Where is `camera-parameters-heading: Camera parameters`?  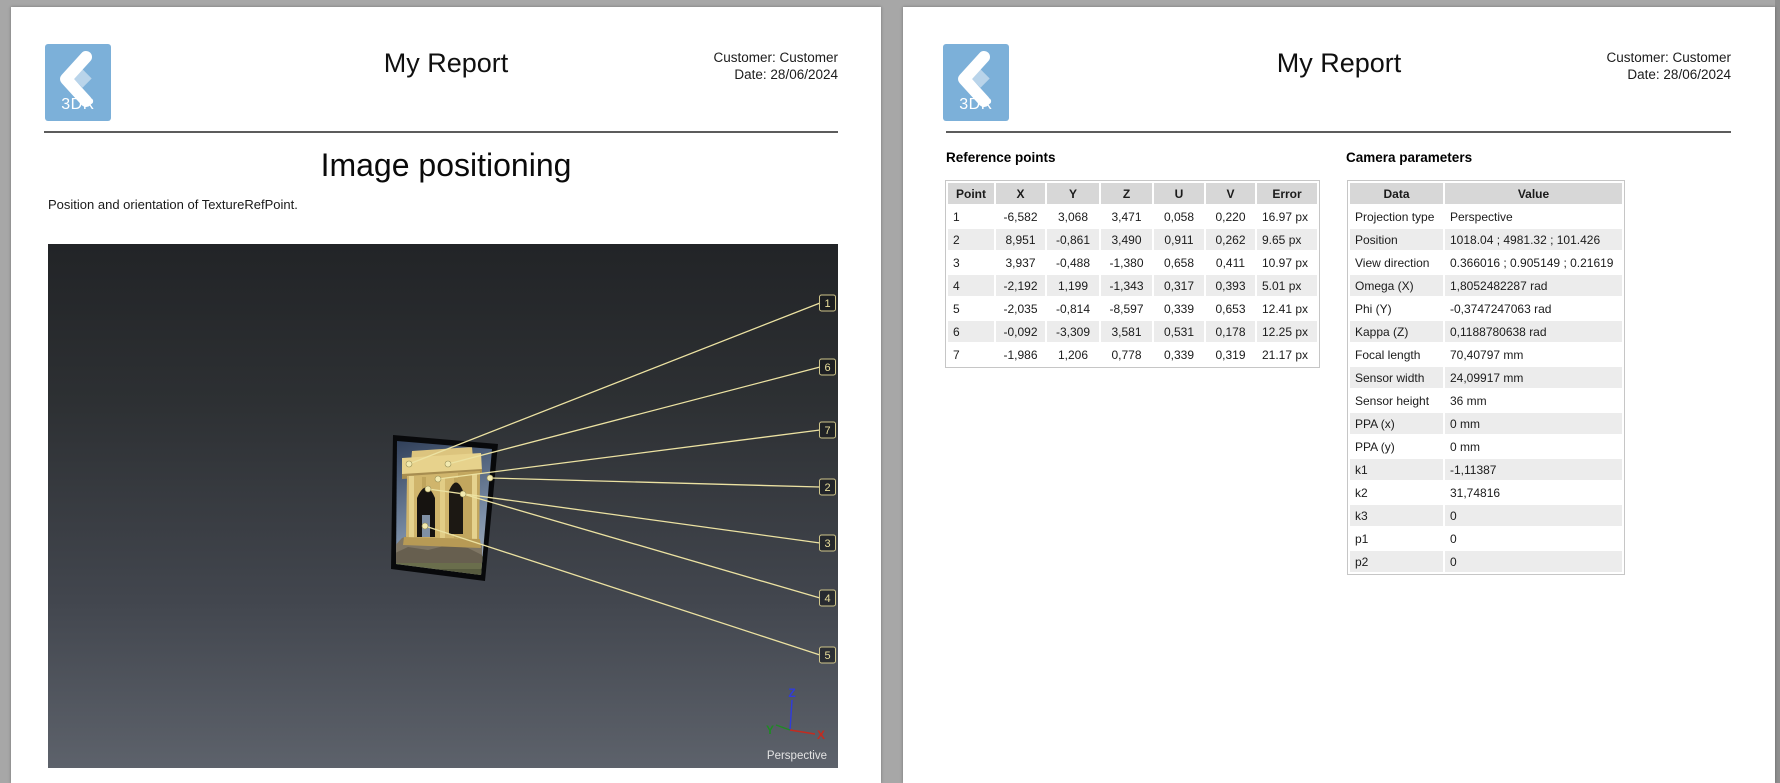
camera-parameters-heading: Camera parameters is located at coordinates (1409, 157).